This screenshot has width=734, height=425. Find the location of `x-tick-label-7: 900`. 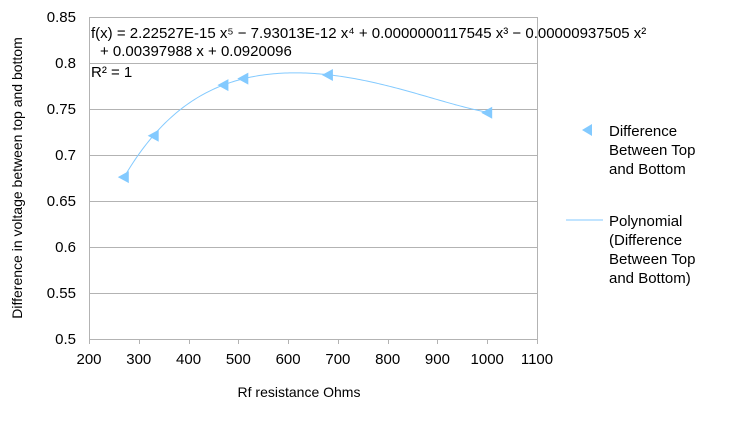

x-tick-label-7: 900 is located at coordinates (437, 359).